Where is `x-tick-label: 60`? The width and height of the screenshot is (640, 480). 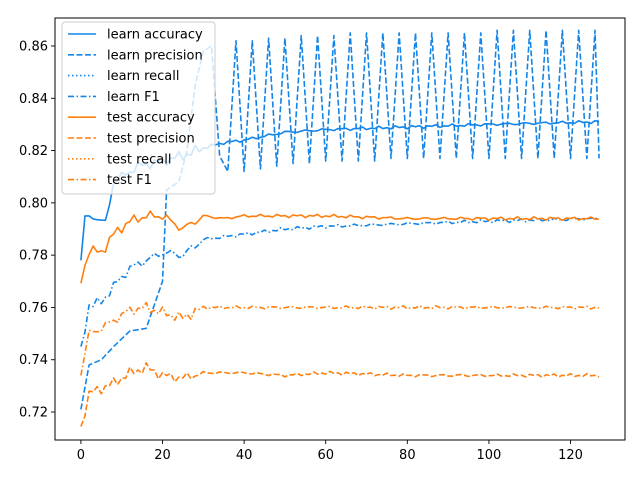
x-tick-label: 60 is located at coordinates (325, 455).